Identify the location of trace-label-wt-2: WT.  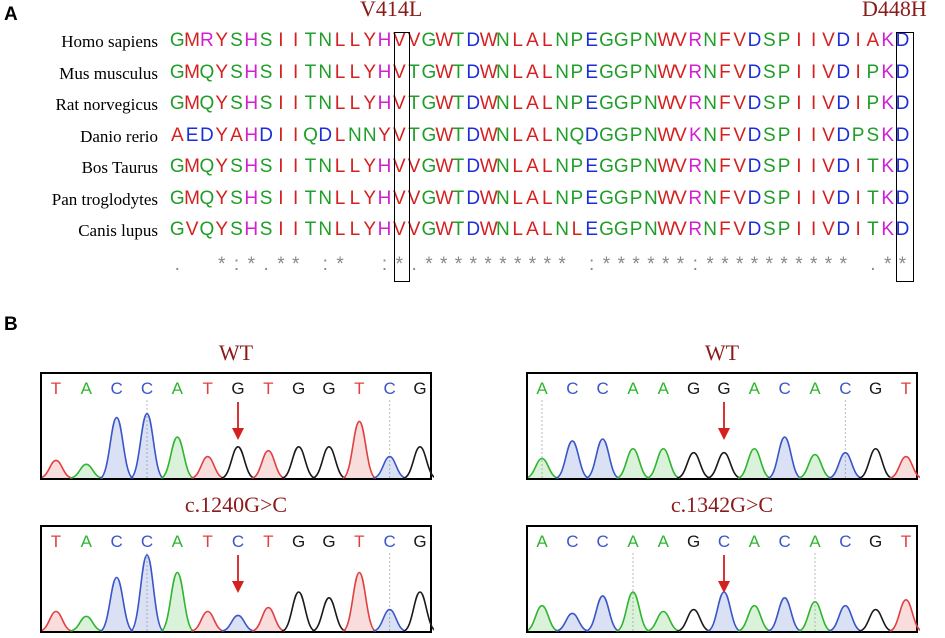
(722, 352).